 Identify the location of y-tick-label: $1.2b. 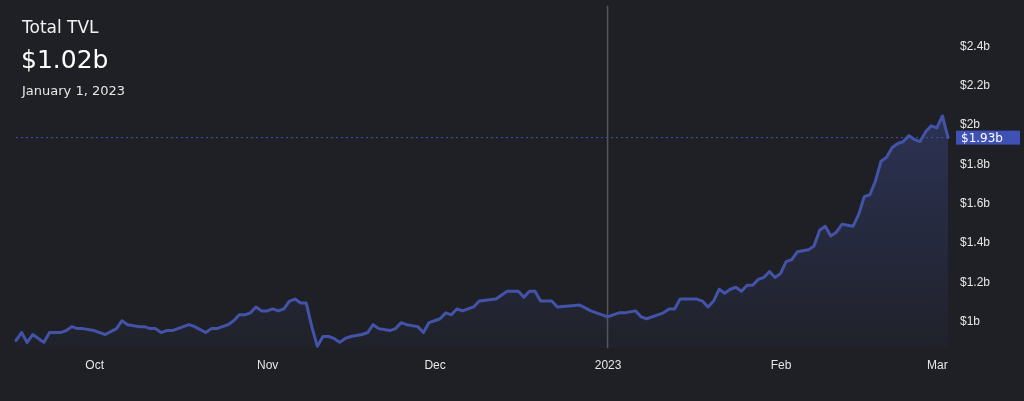
(975, 281).